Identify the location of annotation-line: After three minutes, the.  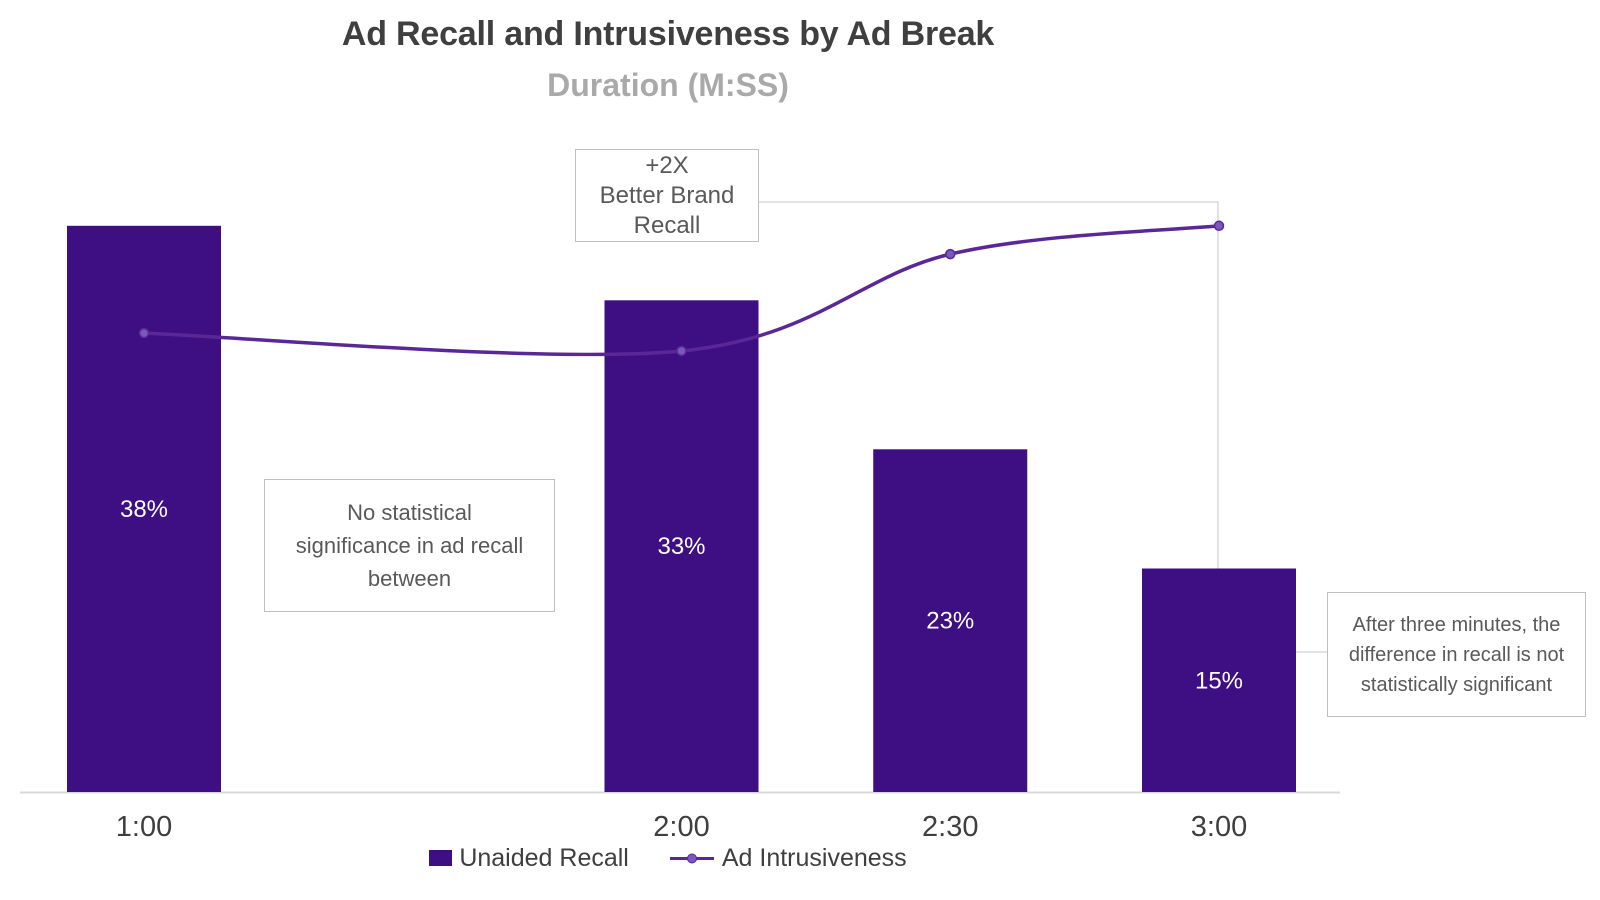
(1456, 624).